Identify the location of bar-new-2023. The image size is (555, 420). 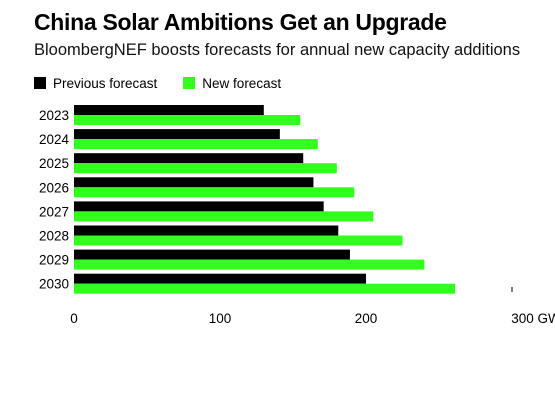
(187, 120).